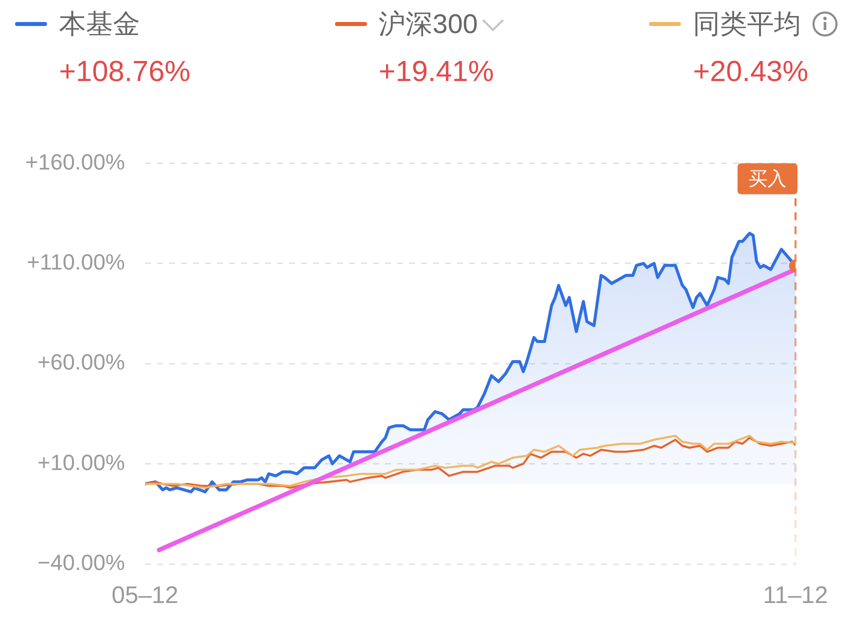 This screenshot has height=622, width=846. What do you see at coordinates (746, 24) in the screenshot?
I see `legend-label: 同类平均` at bounding box center [746, 24].